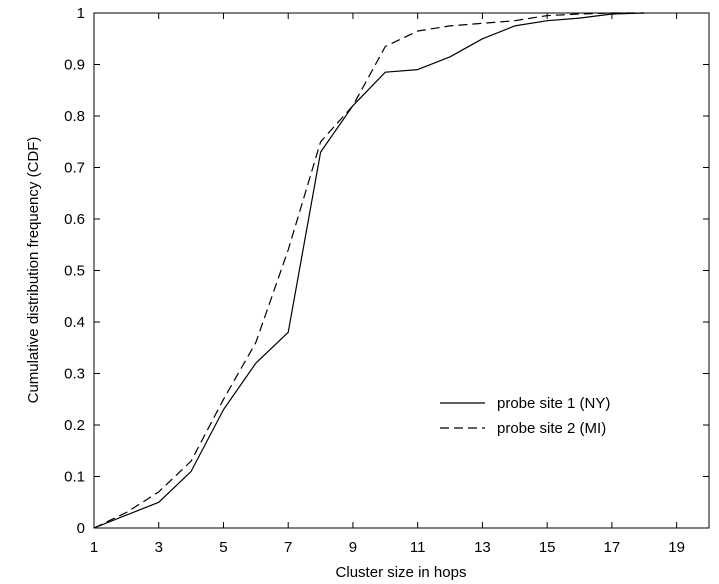  Describe the element at coordinates (482, 547) in the screenshot. I see `x-tick-label: 13` at that location.